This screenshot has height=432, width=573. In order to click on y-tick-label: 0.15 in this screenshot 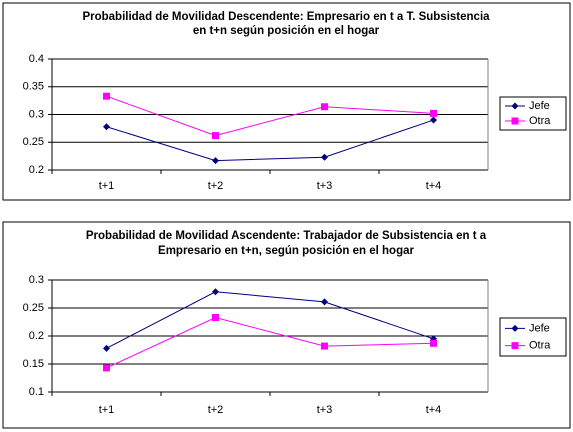, I will do `click(33, 364)`.